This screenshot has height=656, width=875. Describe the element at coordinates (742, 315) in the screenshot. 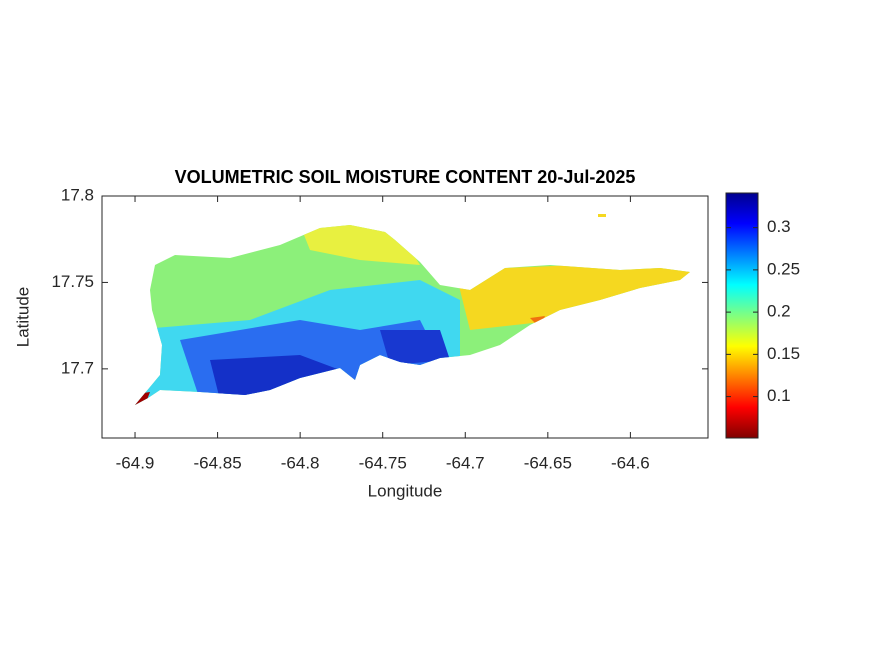

I see `colorbar` at that location.